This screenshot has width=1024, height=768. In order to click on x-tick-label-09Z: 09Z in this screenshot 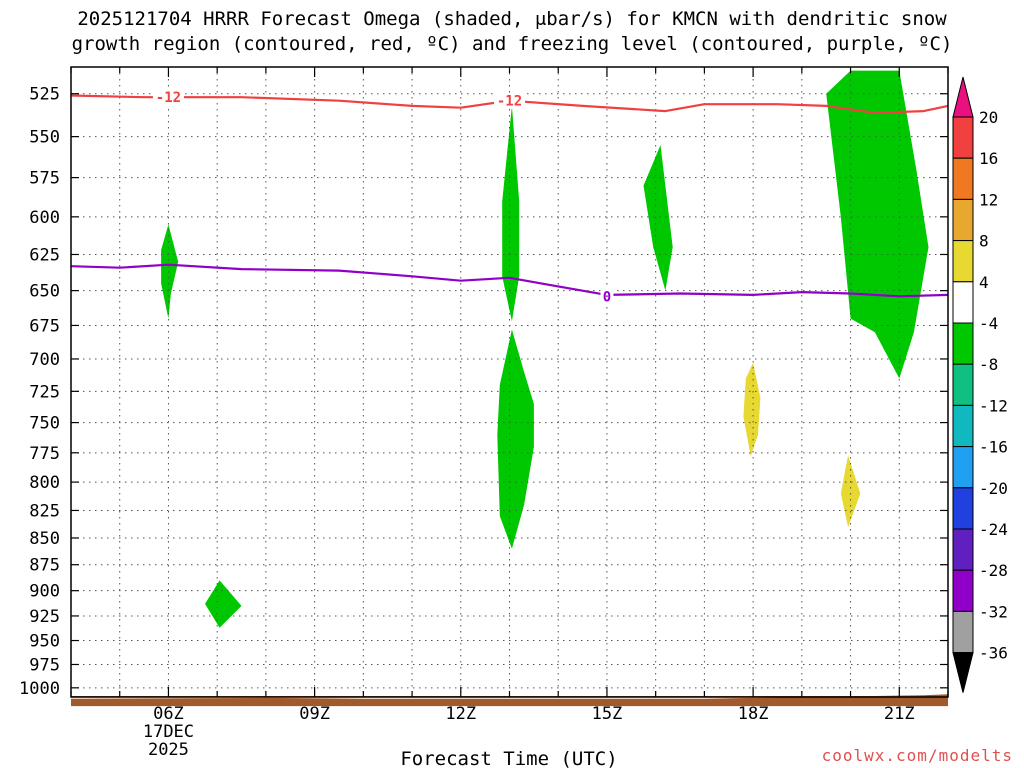, I will do `click(314, 714)`.